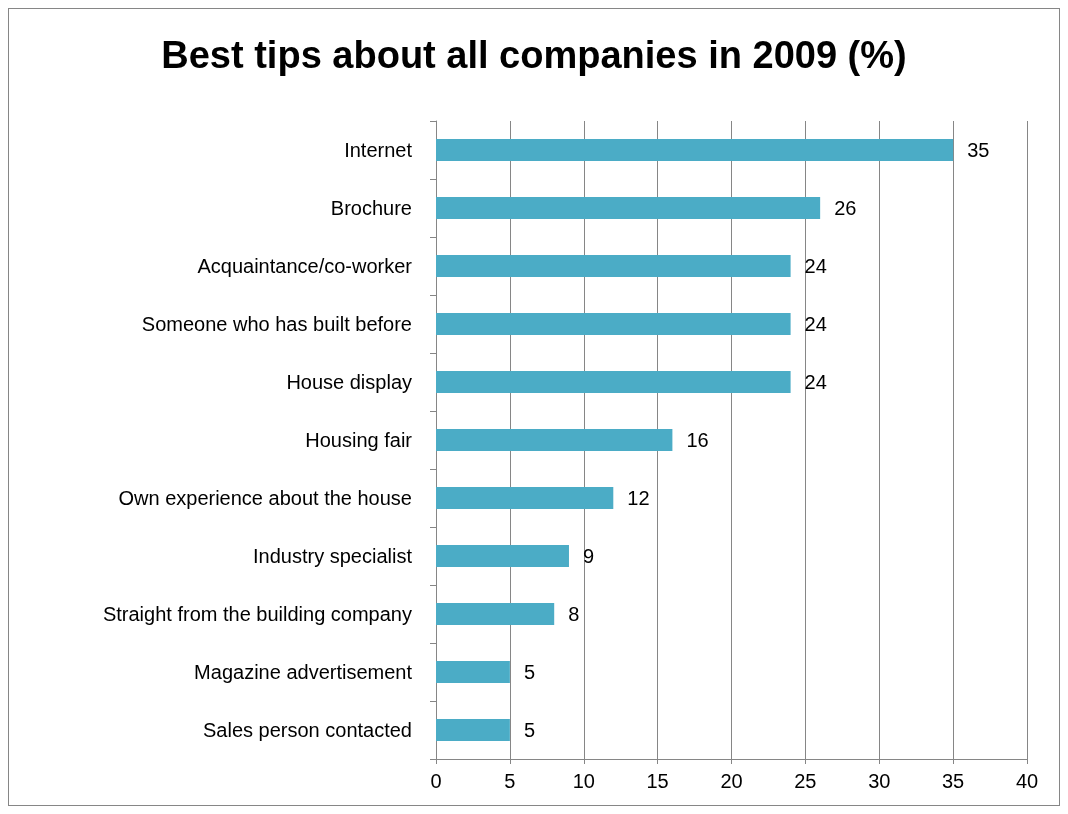  Describe the element at coordinates (371, 208) in the screenshot. I see `y-tick-label: Brochure` at that location.